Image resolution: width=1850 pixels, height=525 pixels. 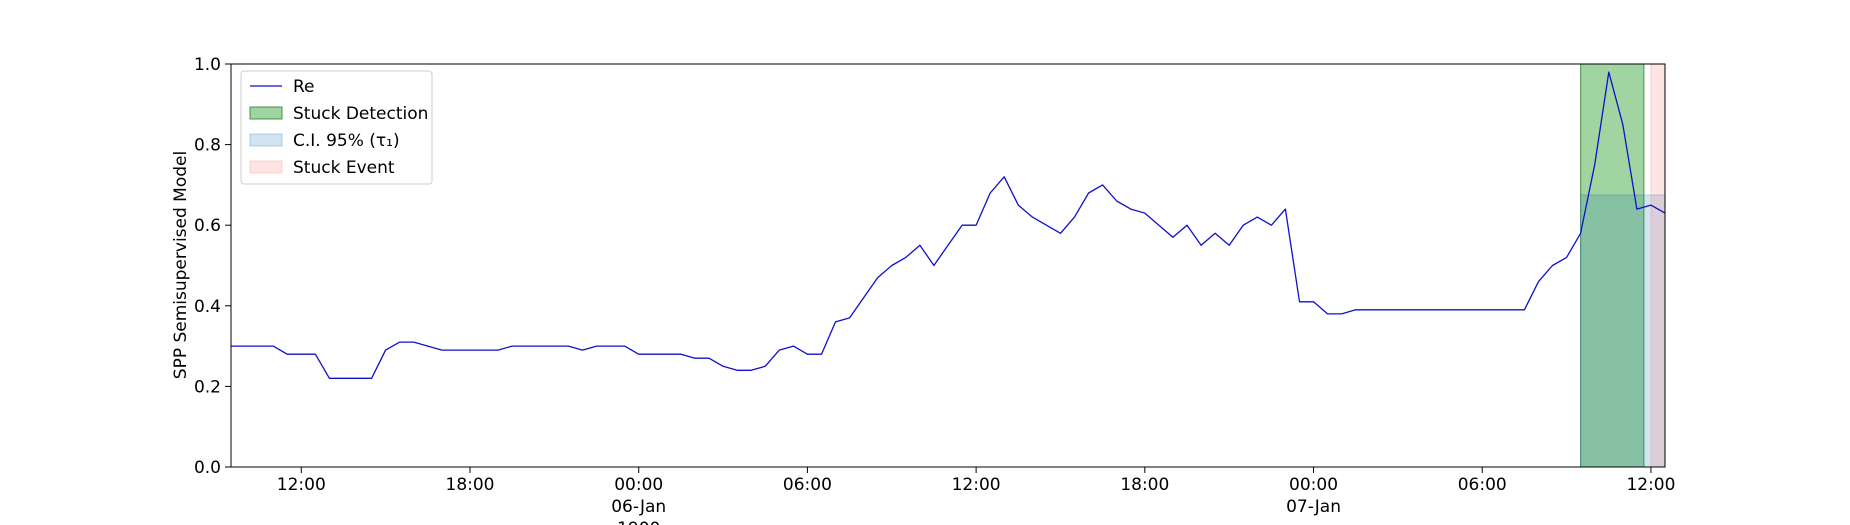 I want to click on legend-label: Stuck Event, so click(x=344, y=168).